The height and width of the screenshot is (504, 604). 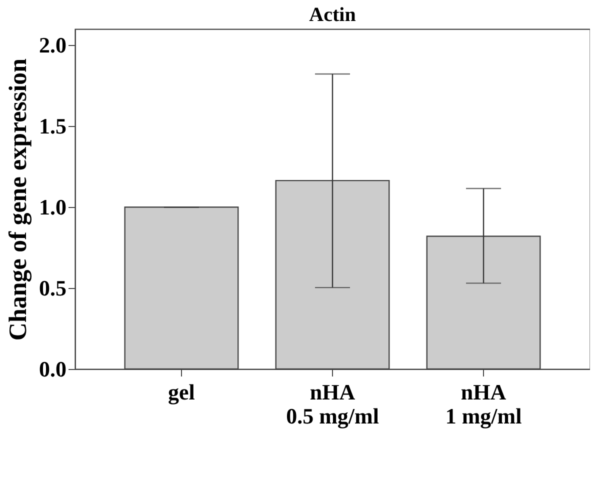 What do you see at coordinates (18, 199) in the screenshot?
I see `y-axis-title: Change of gene expression` at bounding box center [18, 199].